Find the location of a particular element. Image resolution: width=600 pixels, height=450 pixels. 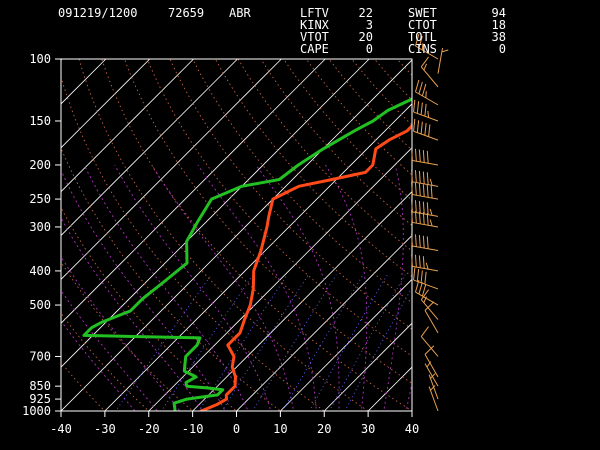

x-tick-label: 40 is located at coordinates (412, 429).